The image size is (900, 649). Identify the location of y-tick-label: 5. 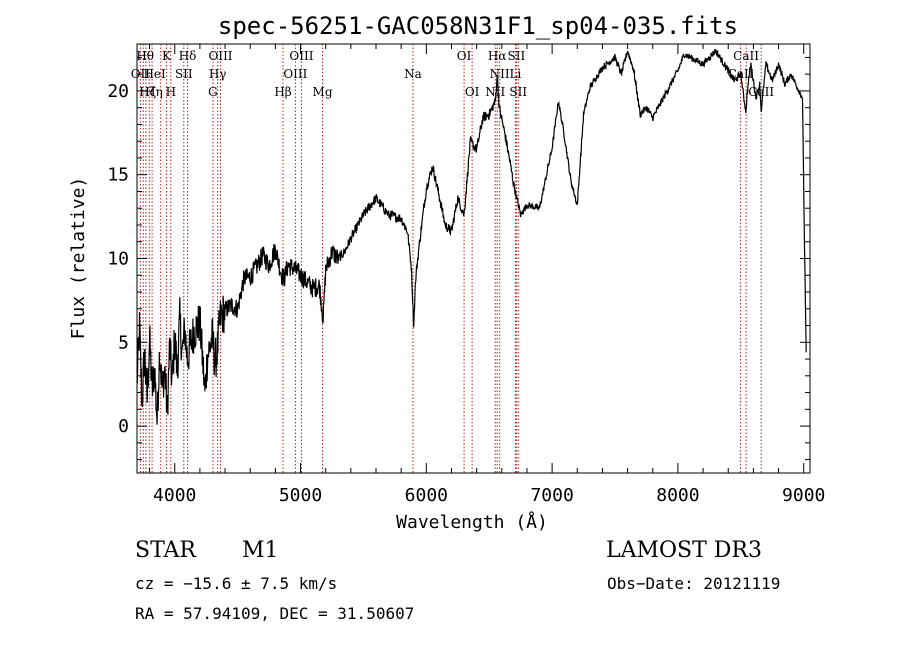
(123, 342).